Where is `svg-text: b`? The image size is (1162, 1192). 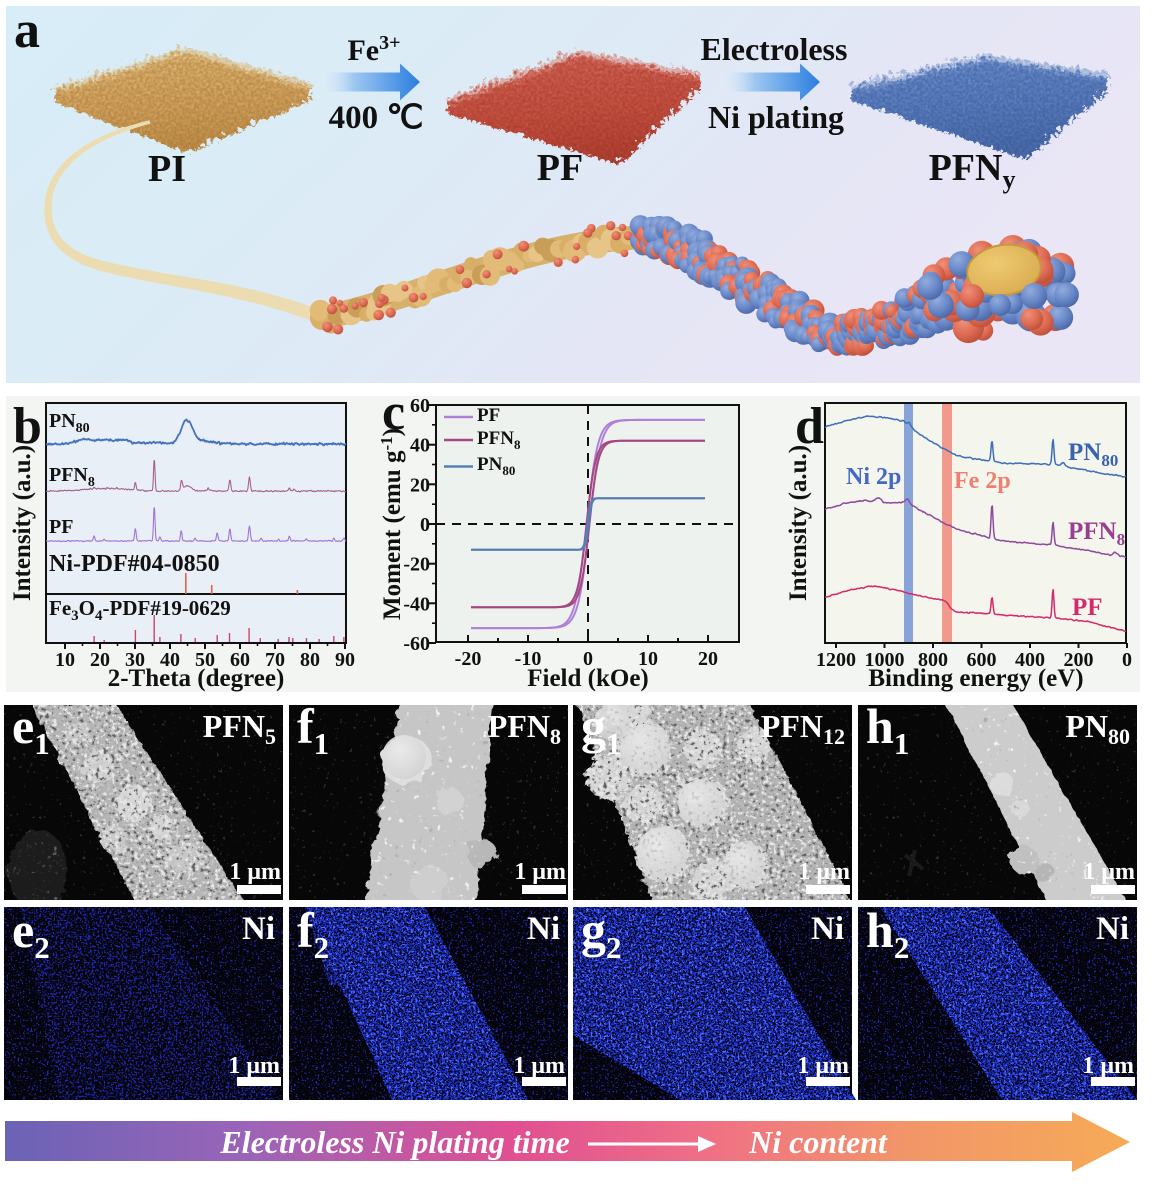 svg-text: b is located at coordinates (27, 426).